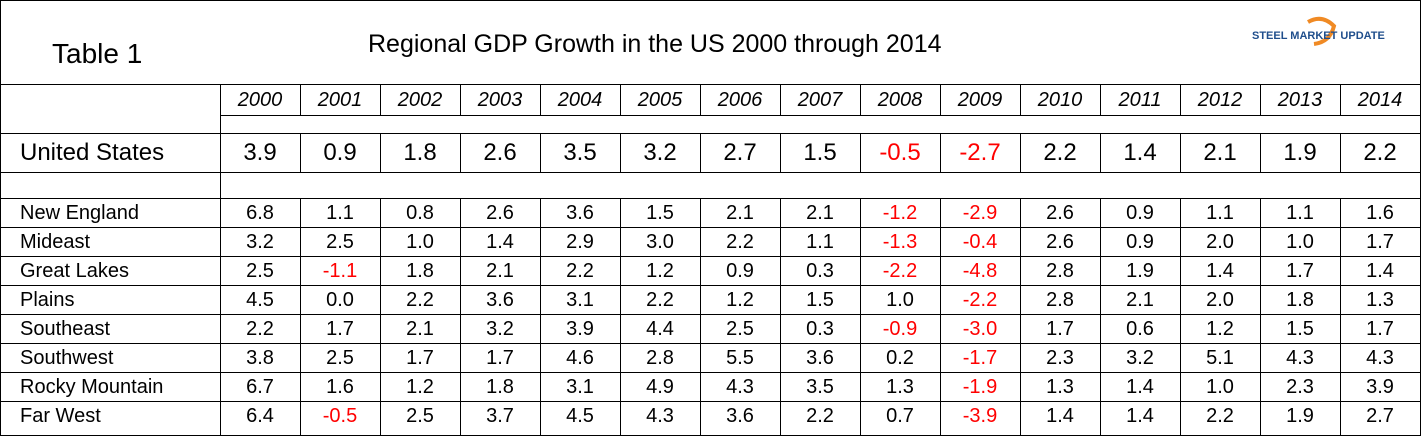  Describe the element at coordinates (1140, 271) in the screenshot. I see `cell-value: 1.9` at that location.